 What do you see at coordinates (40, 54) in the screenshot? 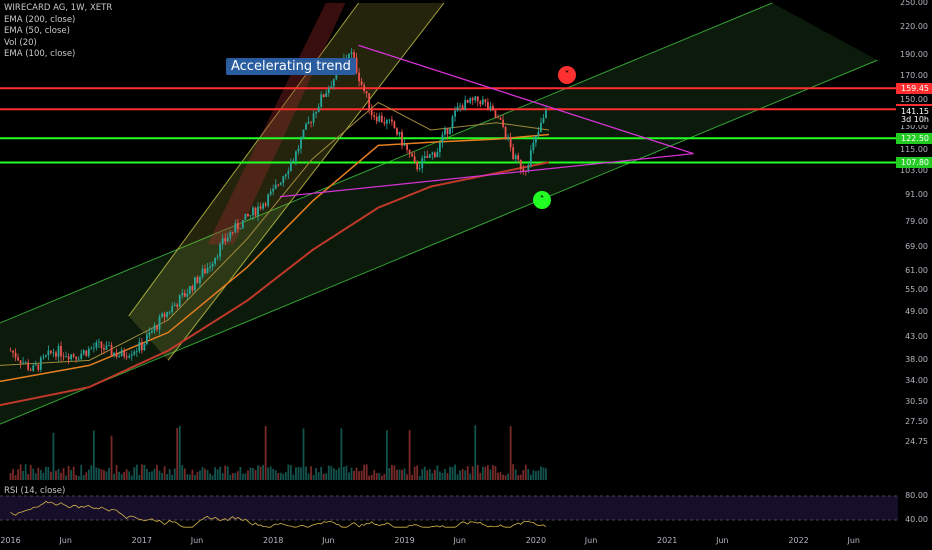
I see `legend-ema100: EMA (100, close)` at bounding box center [40, 54].